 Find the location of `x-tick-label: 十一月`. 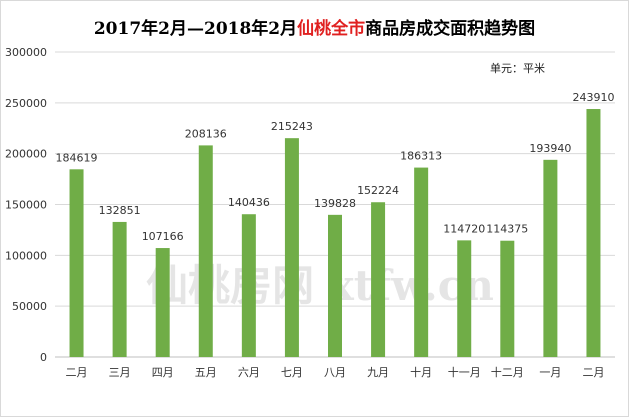

x-tick-label: 十一月 is located at coordinates (464, 372).